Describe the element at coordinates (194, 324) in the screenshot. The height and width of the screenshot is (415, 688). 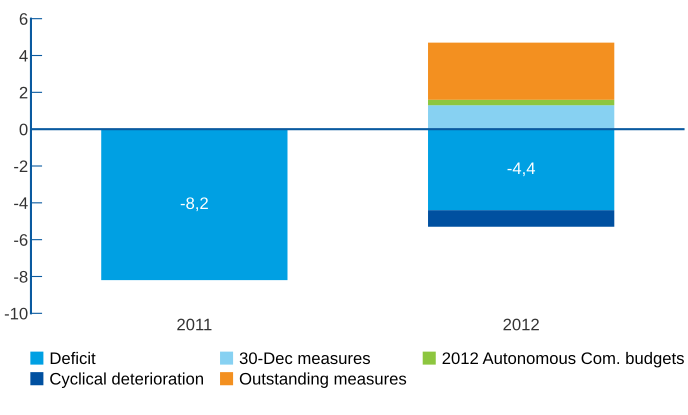
I see `x-tick-label: 2011` at that location.